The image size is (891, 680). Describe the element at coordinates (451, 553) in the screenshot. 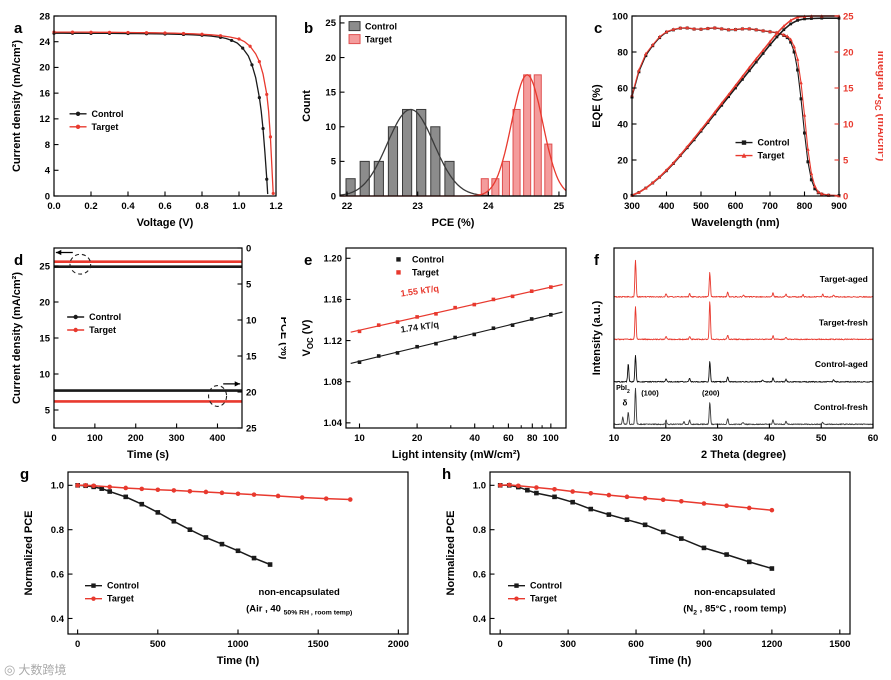

I see `svg-text: Normalized PCE` at that location.